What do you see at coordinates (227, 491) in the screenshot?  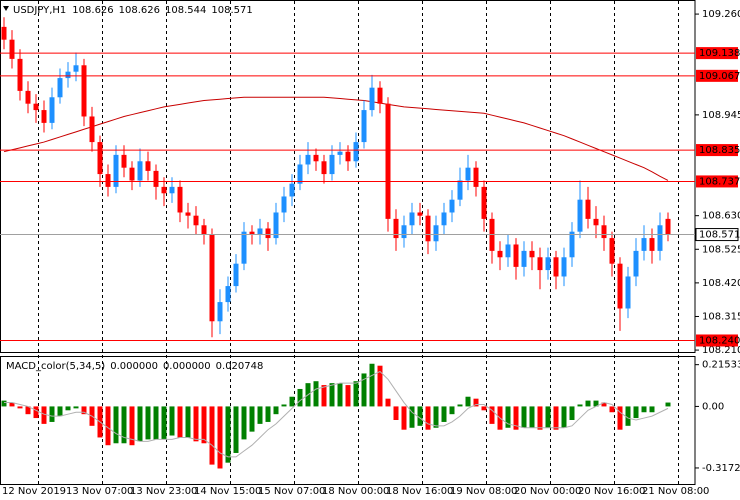 I see `x-tick-label: 14 Nov 15:00` at bounding box center [227, 491].